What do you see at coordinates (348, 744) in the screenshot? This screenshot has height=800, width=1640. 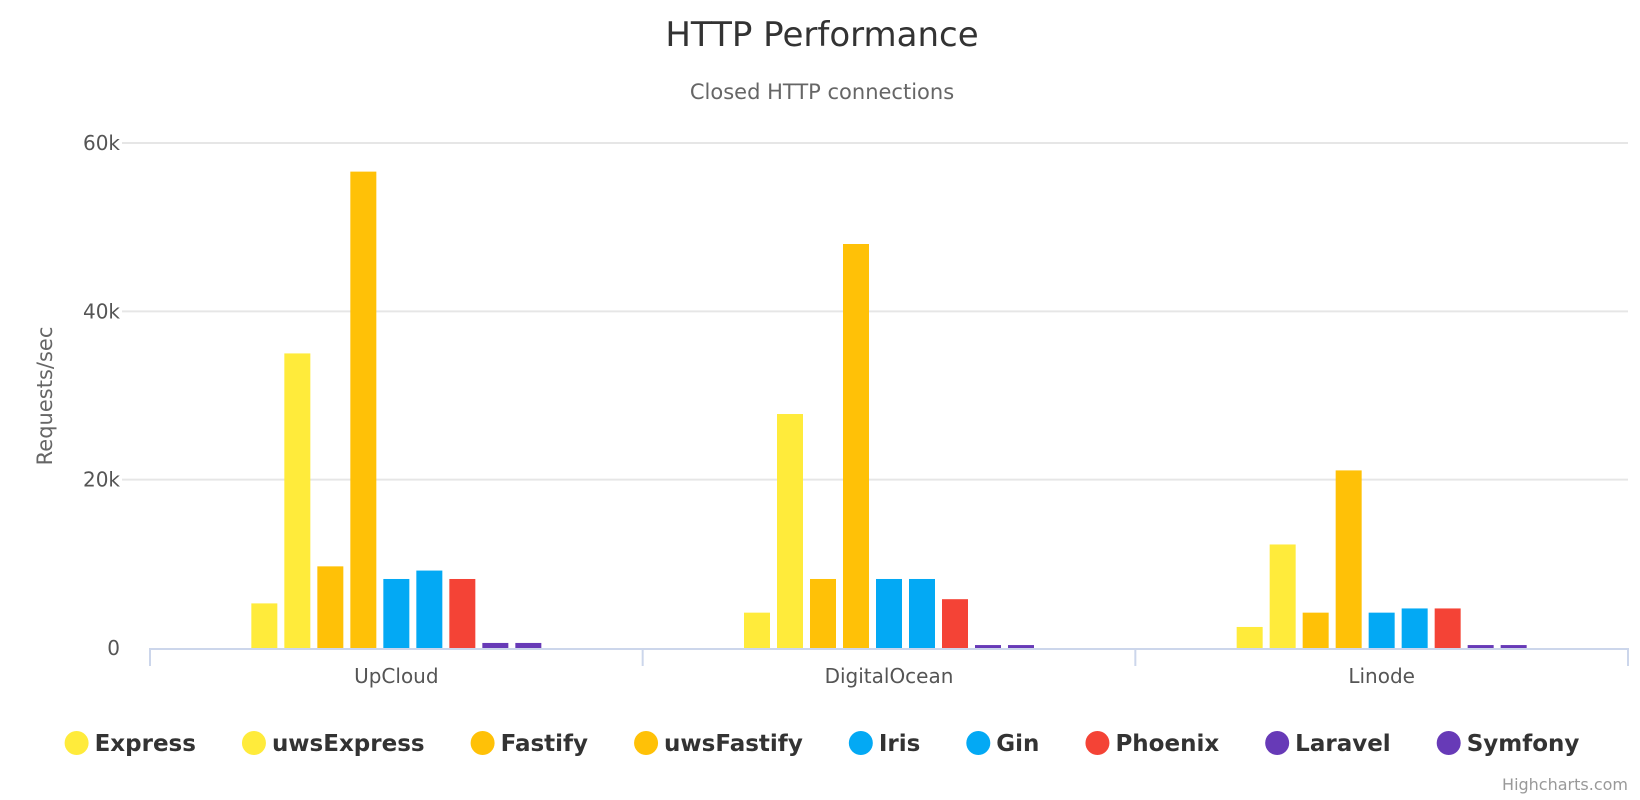 I see `legend-label: uwsExpress` at bounding box center [348, 744].